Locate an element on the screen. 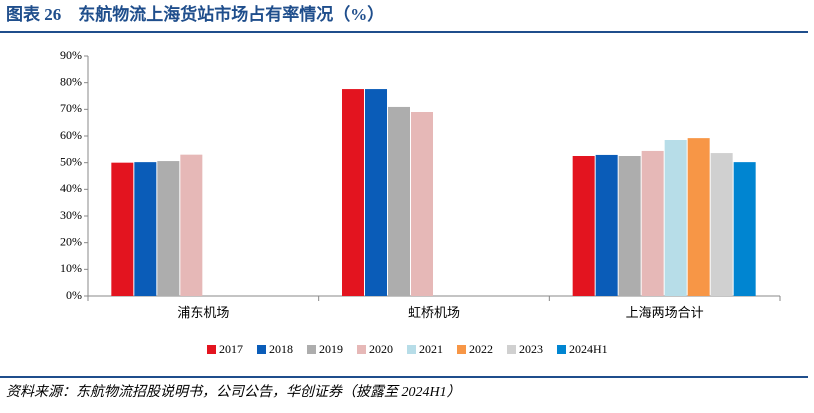 The image size is (814, 413). y-tick-label: 10% is located at coordinates (71, 268).